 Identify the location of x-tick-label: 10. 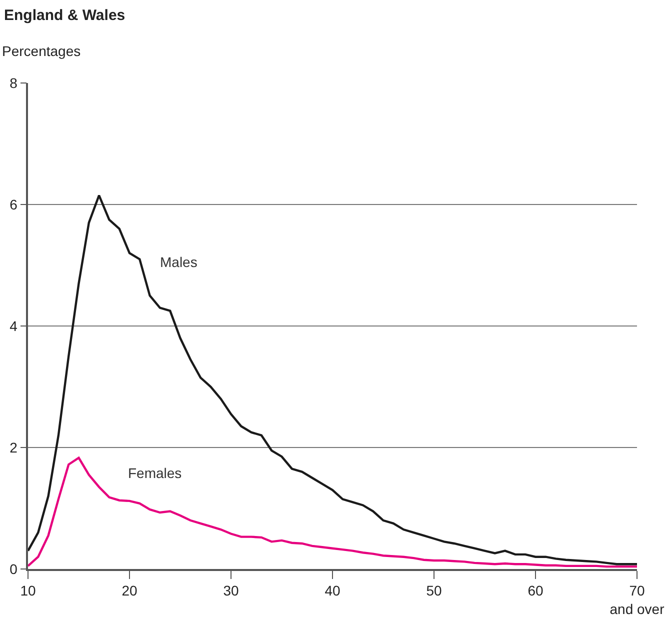
(28, 590).